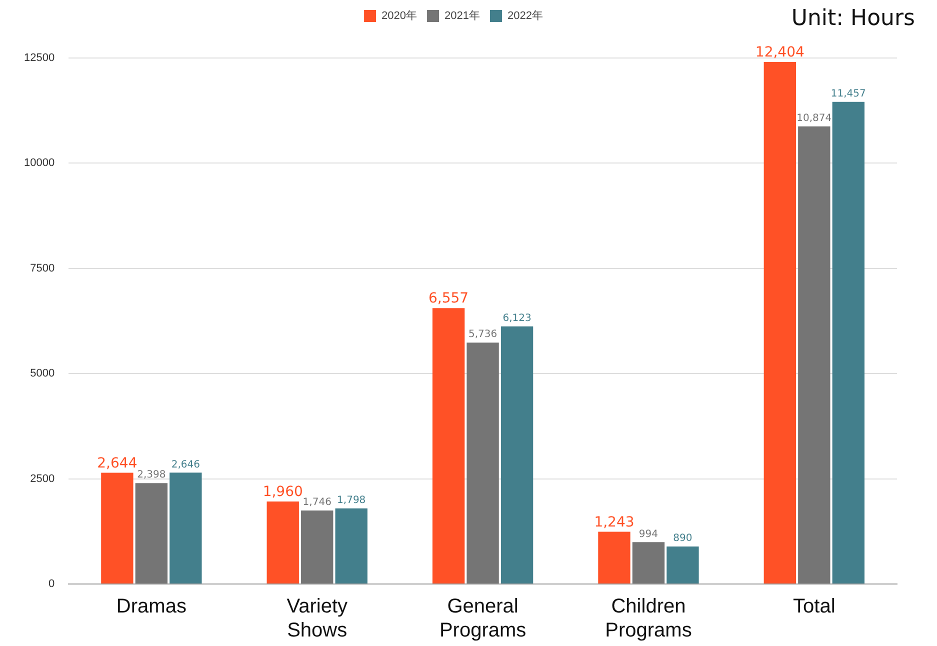  What do you see at coordinates (648, 619) in the screenshot?
I see `x-tick-label: Children Programs` at bounding box center [648, 619].